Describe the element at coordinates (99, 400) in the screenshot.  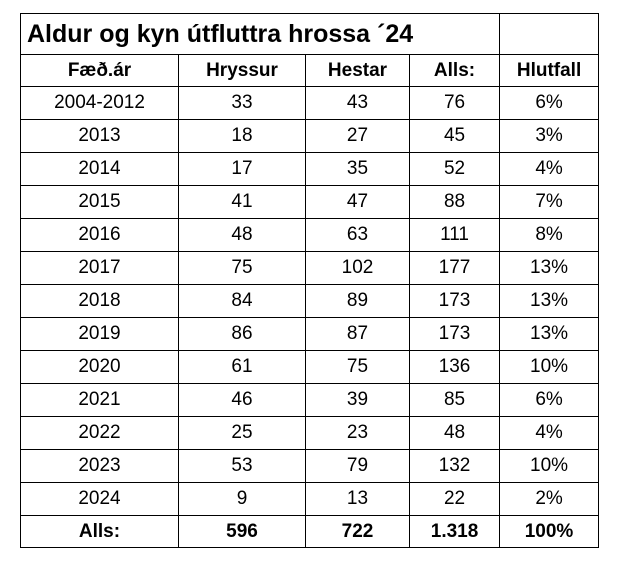
I see `cell-birth-year: 2021` at that location.